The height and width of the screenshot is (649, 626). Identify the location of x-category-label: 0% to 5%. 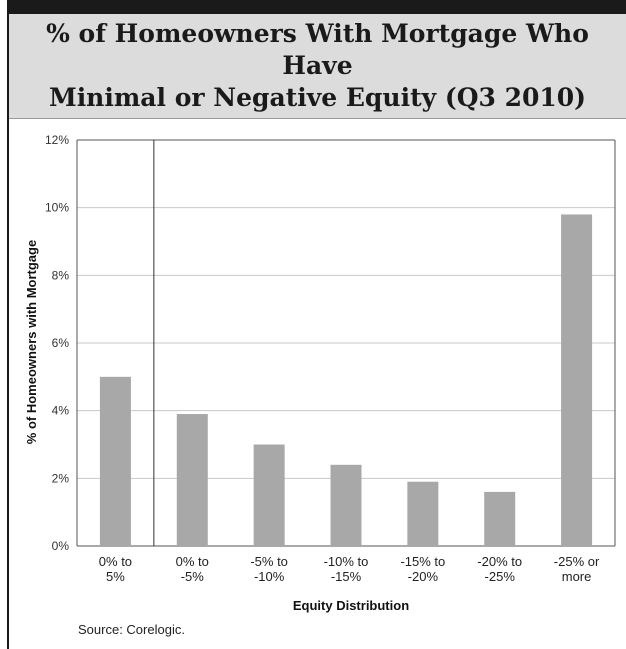
(115, 569).